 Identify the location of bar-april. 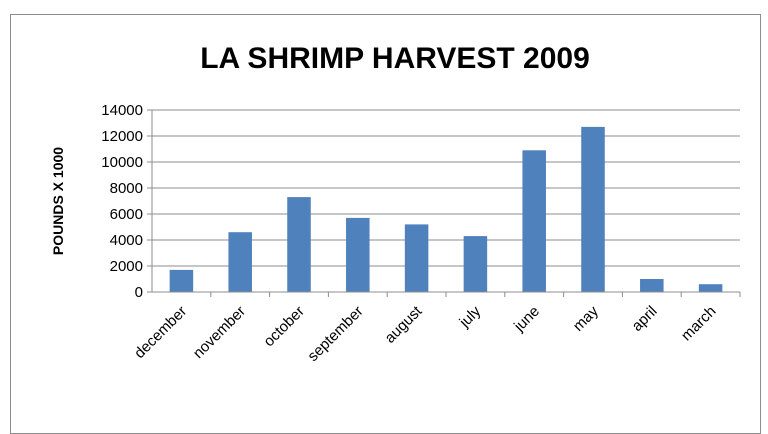
(652, 285).